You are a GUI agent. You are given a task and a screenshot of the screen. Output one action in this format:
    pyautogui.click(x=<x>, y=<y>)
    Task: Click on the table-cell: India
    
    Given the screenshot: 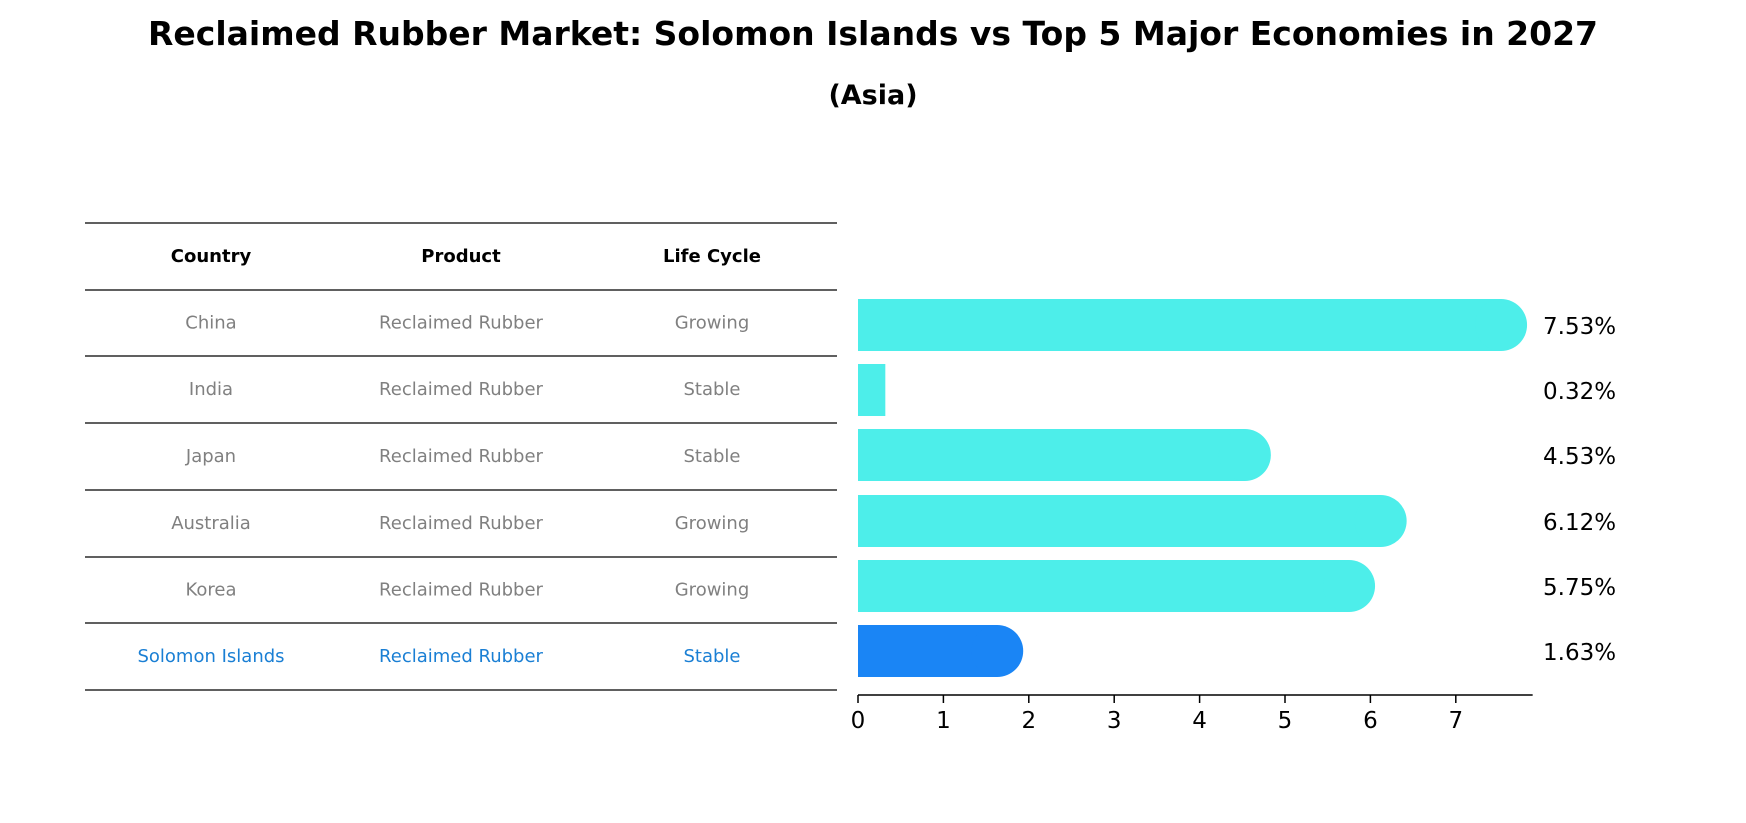 What is the action you would take?
    pyautogui.click(x=211, y=389)
    